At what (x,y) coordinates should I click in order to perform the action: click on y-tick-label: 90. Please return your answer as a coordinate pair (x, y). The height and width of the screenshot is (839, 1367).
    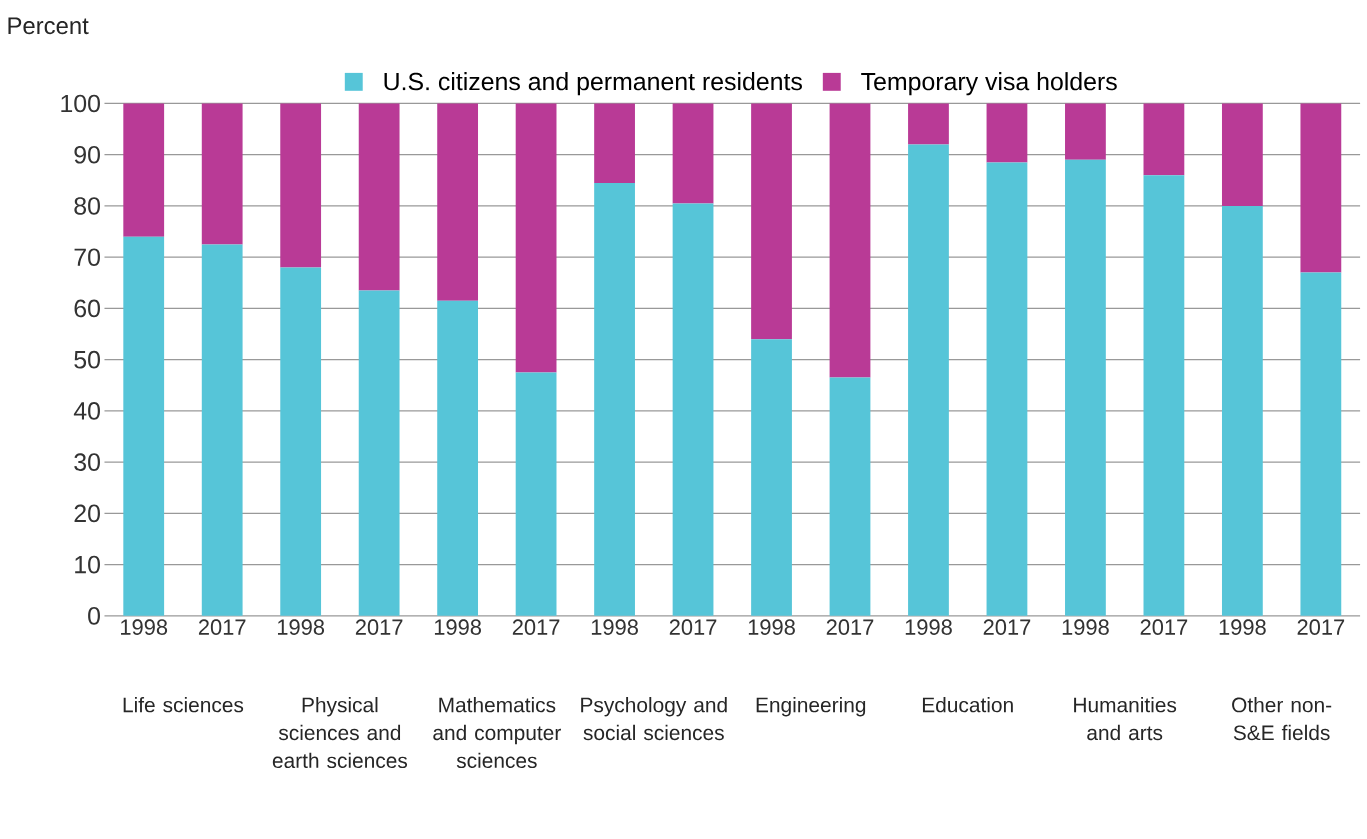
    Looking at the image, I should click on (87, 155).